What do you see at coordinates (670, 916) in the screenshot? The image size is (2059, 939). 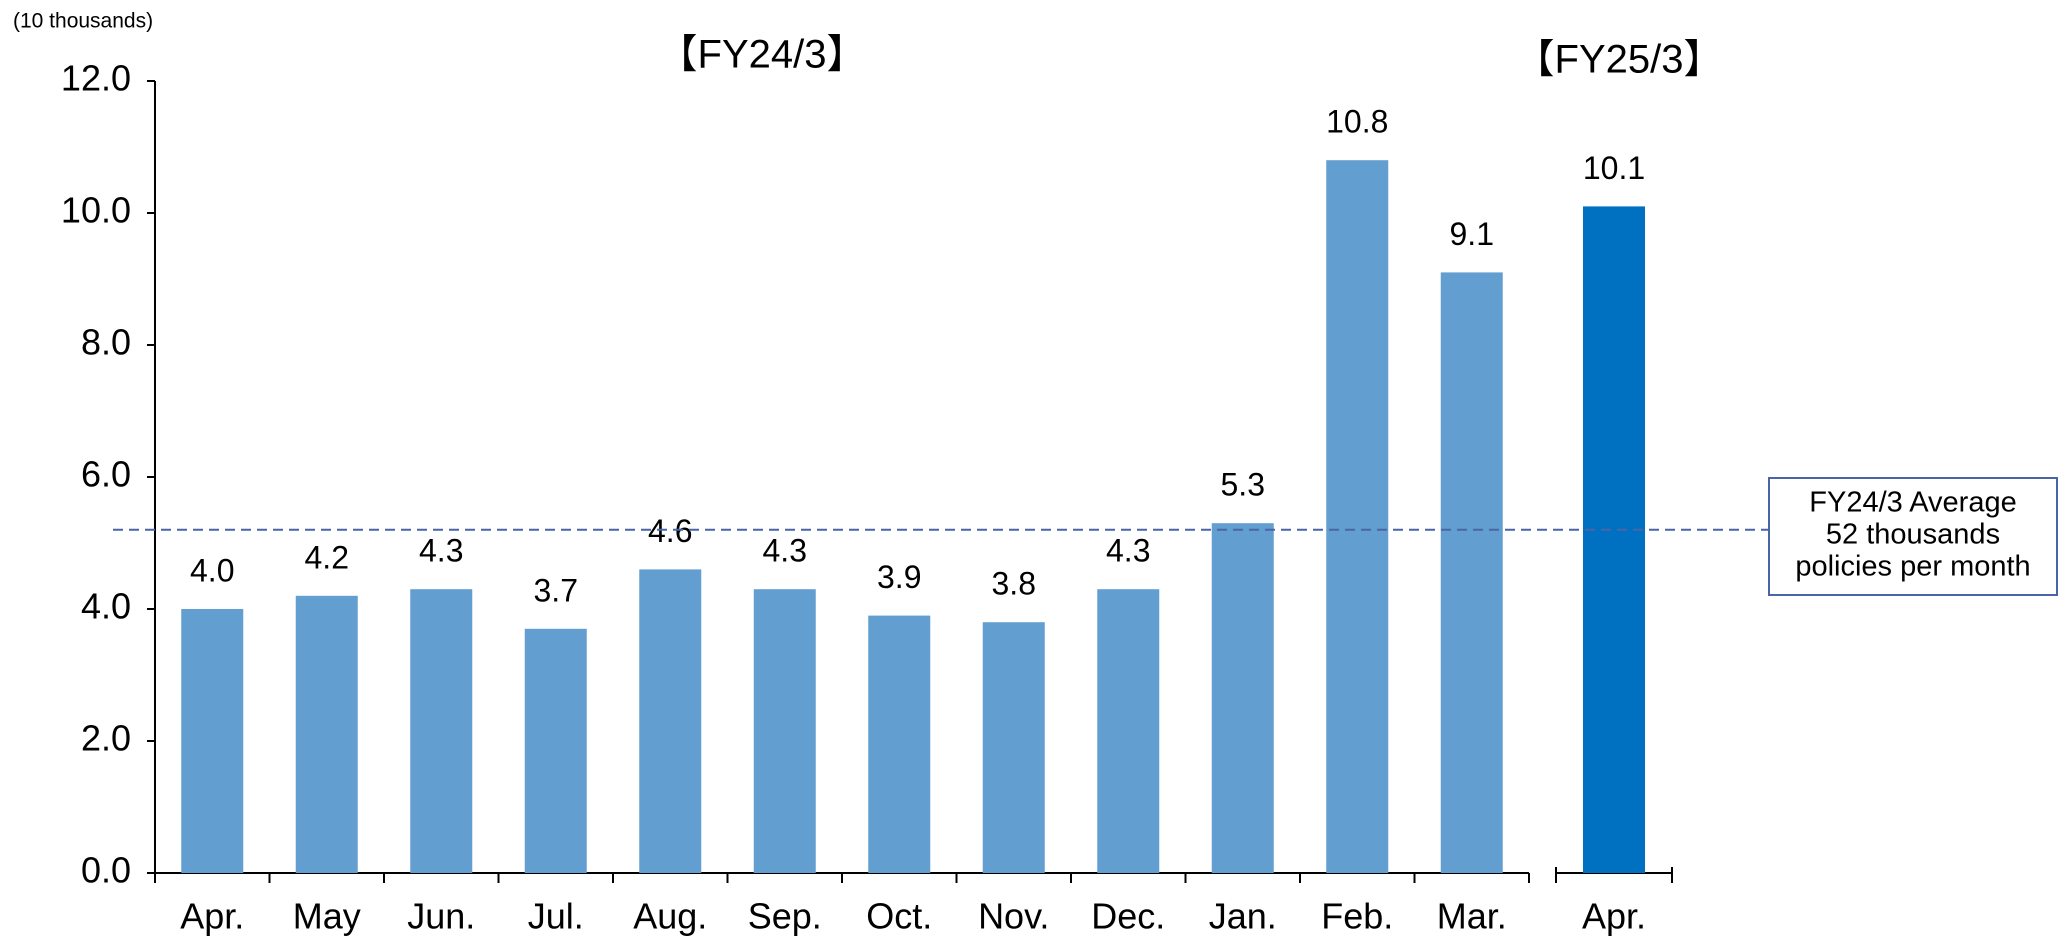 I see `x-tick-label: Aug.` at bounding box center [670, 916].